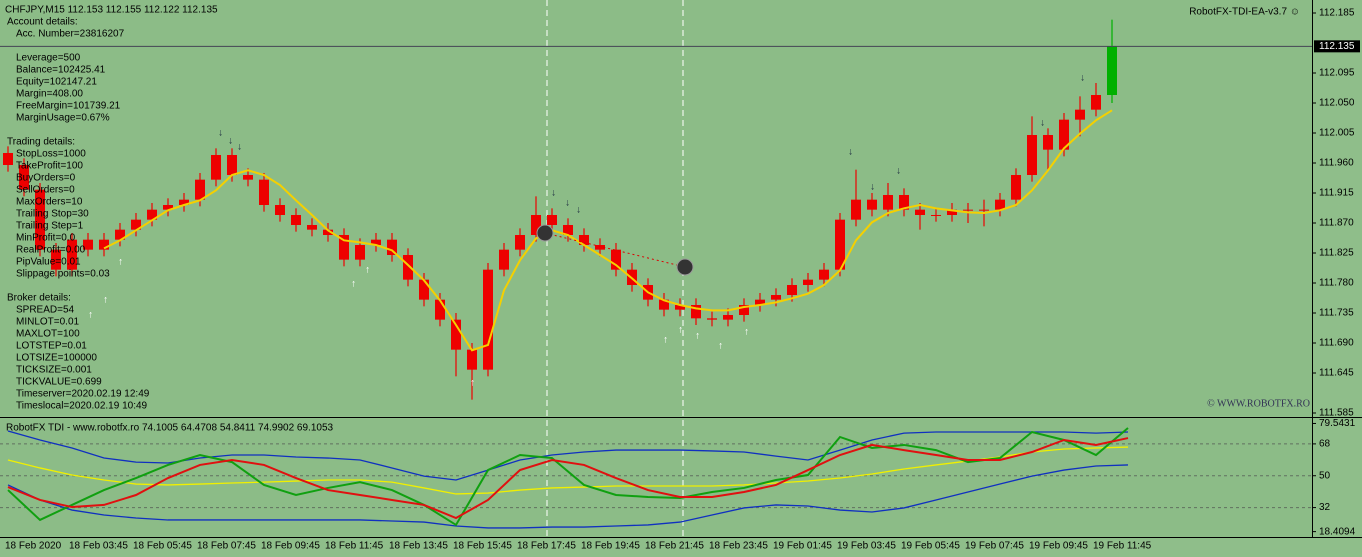 The height and width of the screenshot is (557, 1362). Describe the element at coordinates (70, 34) in the screenshot. I see `info-line: Acc. Number=23816207` at that location.